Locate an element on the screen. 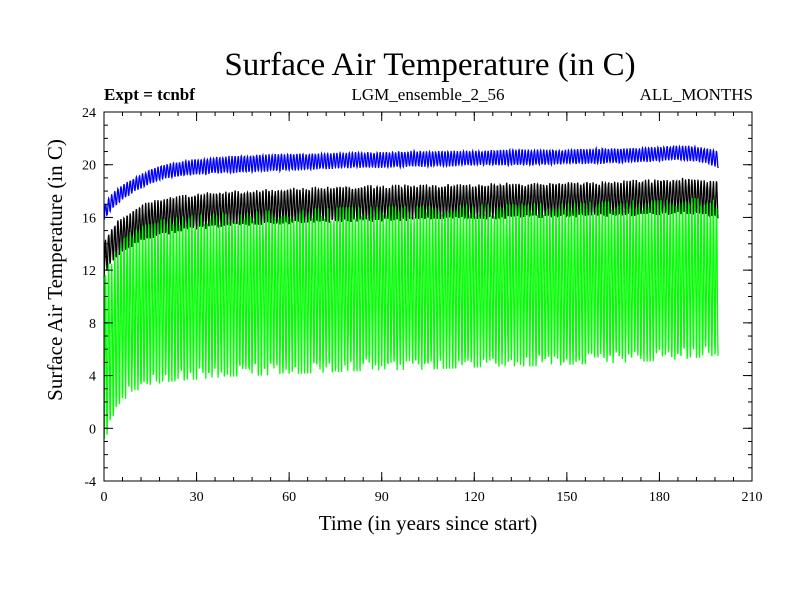 This screenshot has height=600, width=800. y-tick-label: 16 is located at coordinates (89, 218).